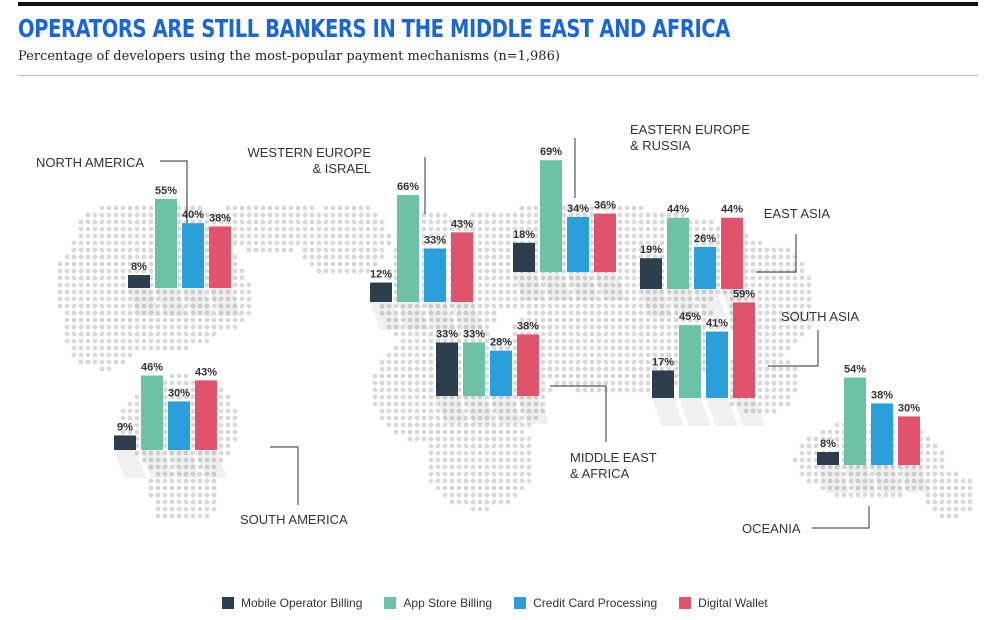 Image resolution: width=1000 pixels, height=620 pixels. What do you see at coordinates (292, 603) in the screenshot?
I see `legend-item-mobile-operator-billing: Mobile Operator Billing` at bounding box center [292, 603].